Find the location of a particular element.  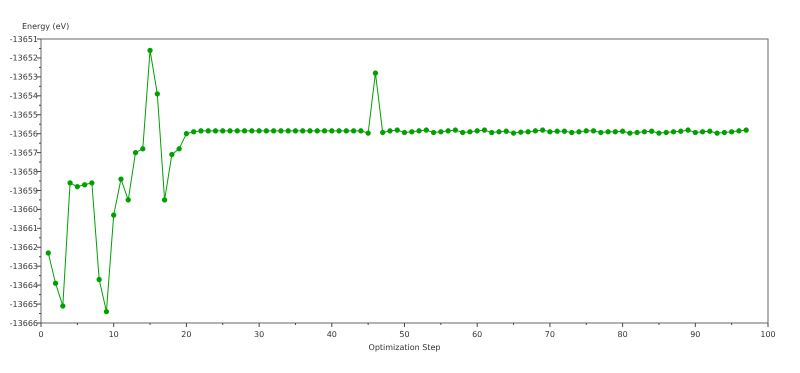

y-tick-label: -13654 is located at coordinates (24, 96).